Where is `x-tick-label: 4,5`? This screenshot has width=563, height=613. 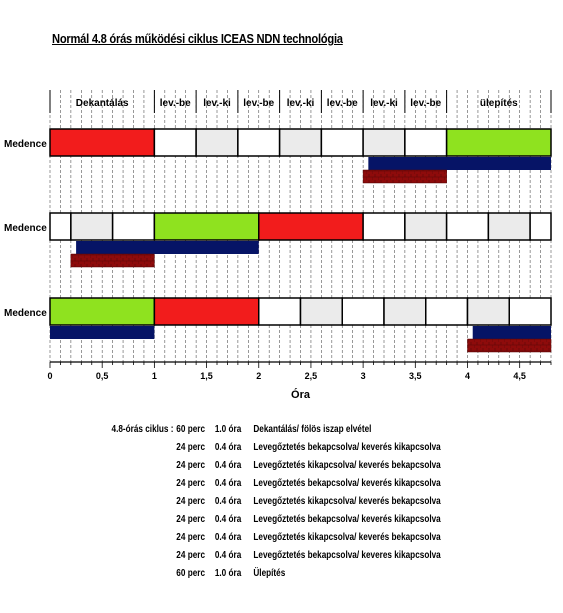 x-tick-label: 4,5 is located at coordinates (519, 376).